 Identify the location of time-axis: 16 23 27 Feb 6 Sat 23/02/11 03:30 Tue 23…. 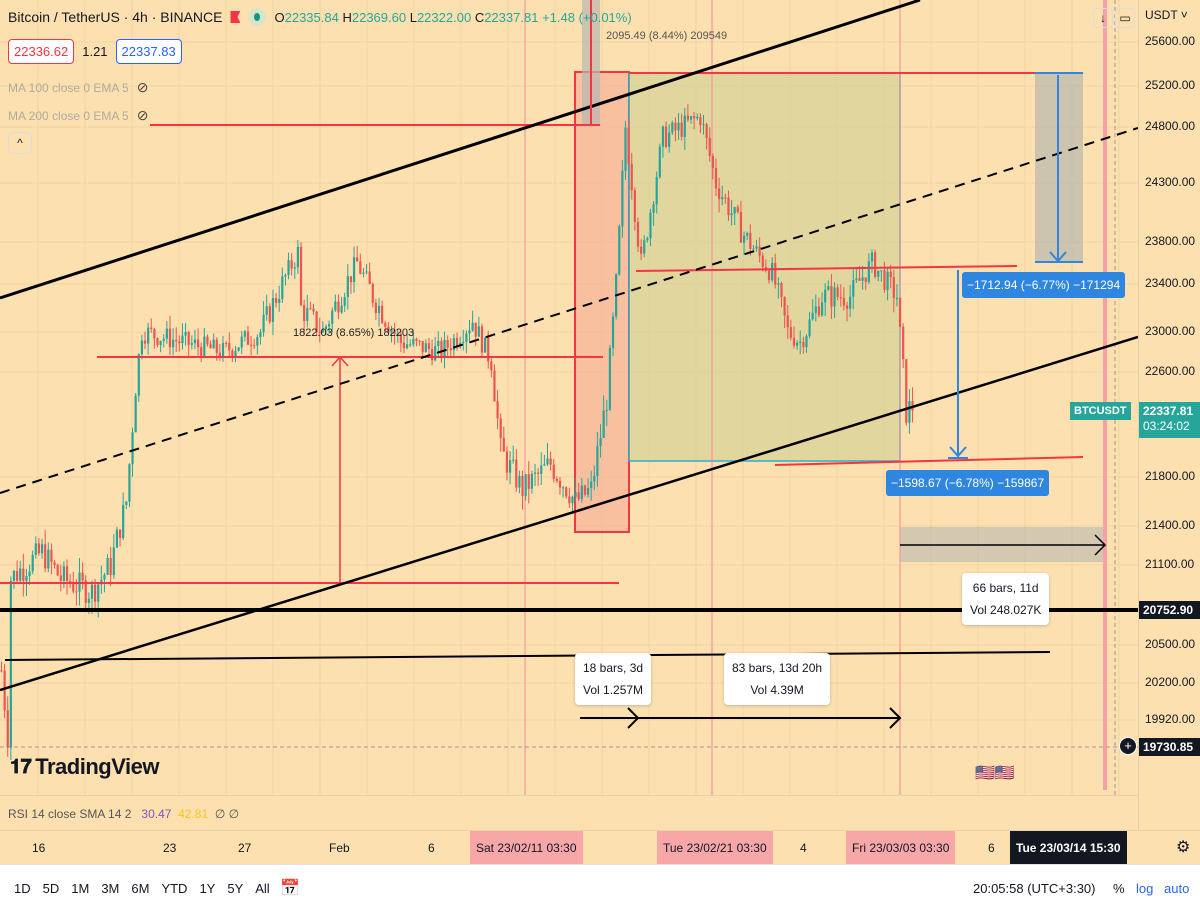
(600, 847).